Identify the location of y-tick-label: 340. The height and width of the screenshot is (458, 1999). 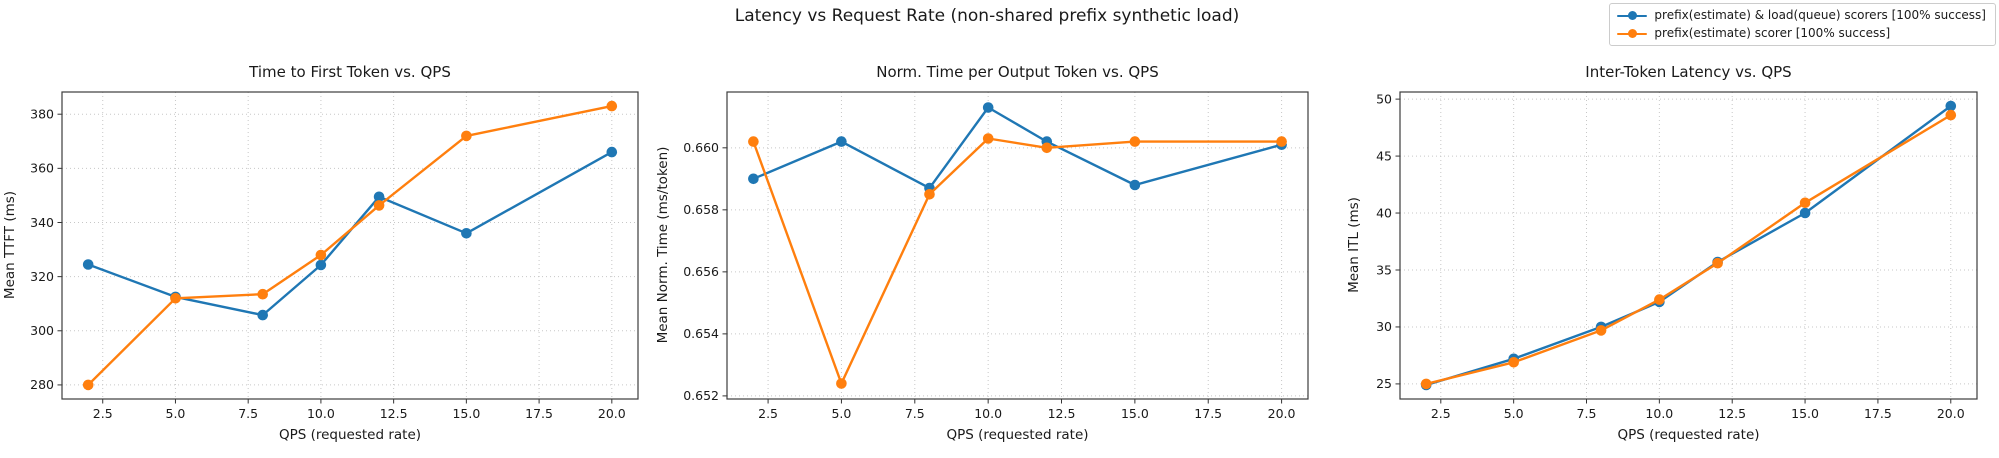
(42, 222).